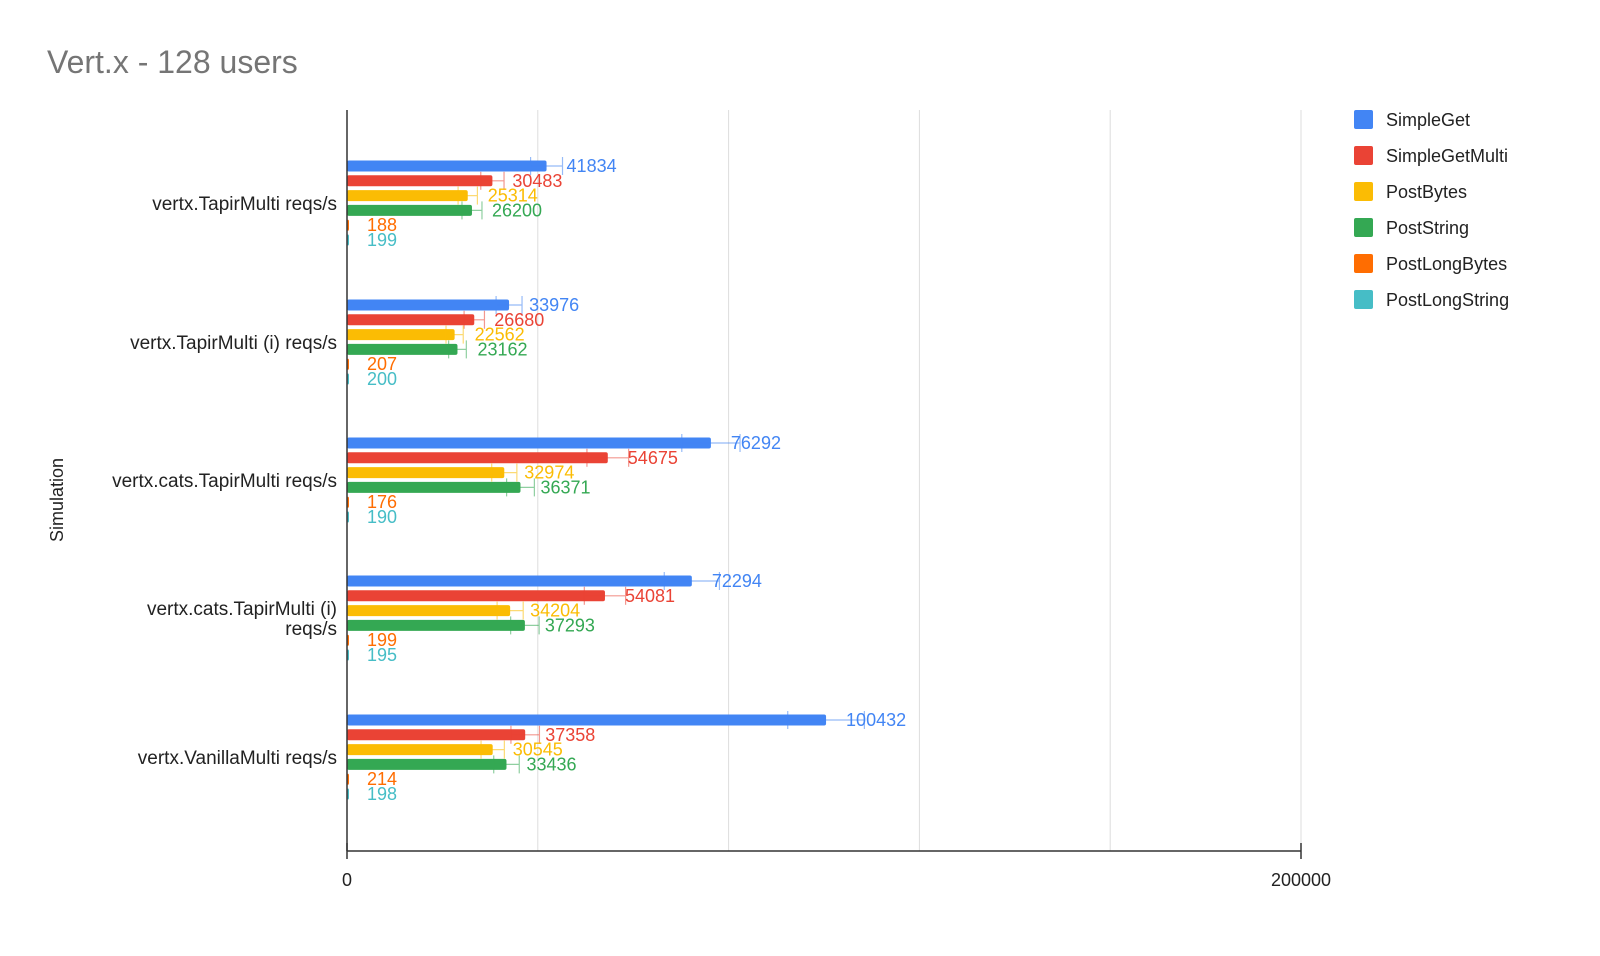  I want to click on data-label: 32974, so click(549, 473).